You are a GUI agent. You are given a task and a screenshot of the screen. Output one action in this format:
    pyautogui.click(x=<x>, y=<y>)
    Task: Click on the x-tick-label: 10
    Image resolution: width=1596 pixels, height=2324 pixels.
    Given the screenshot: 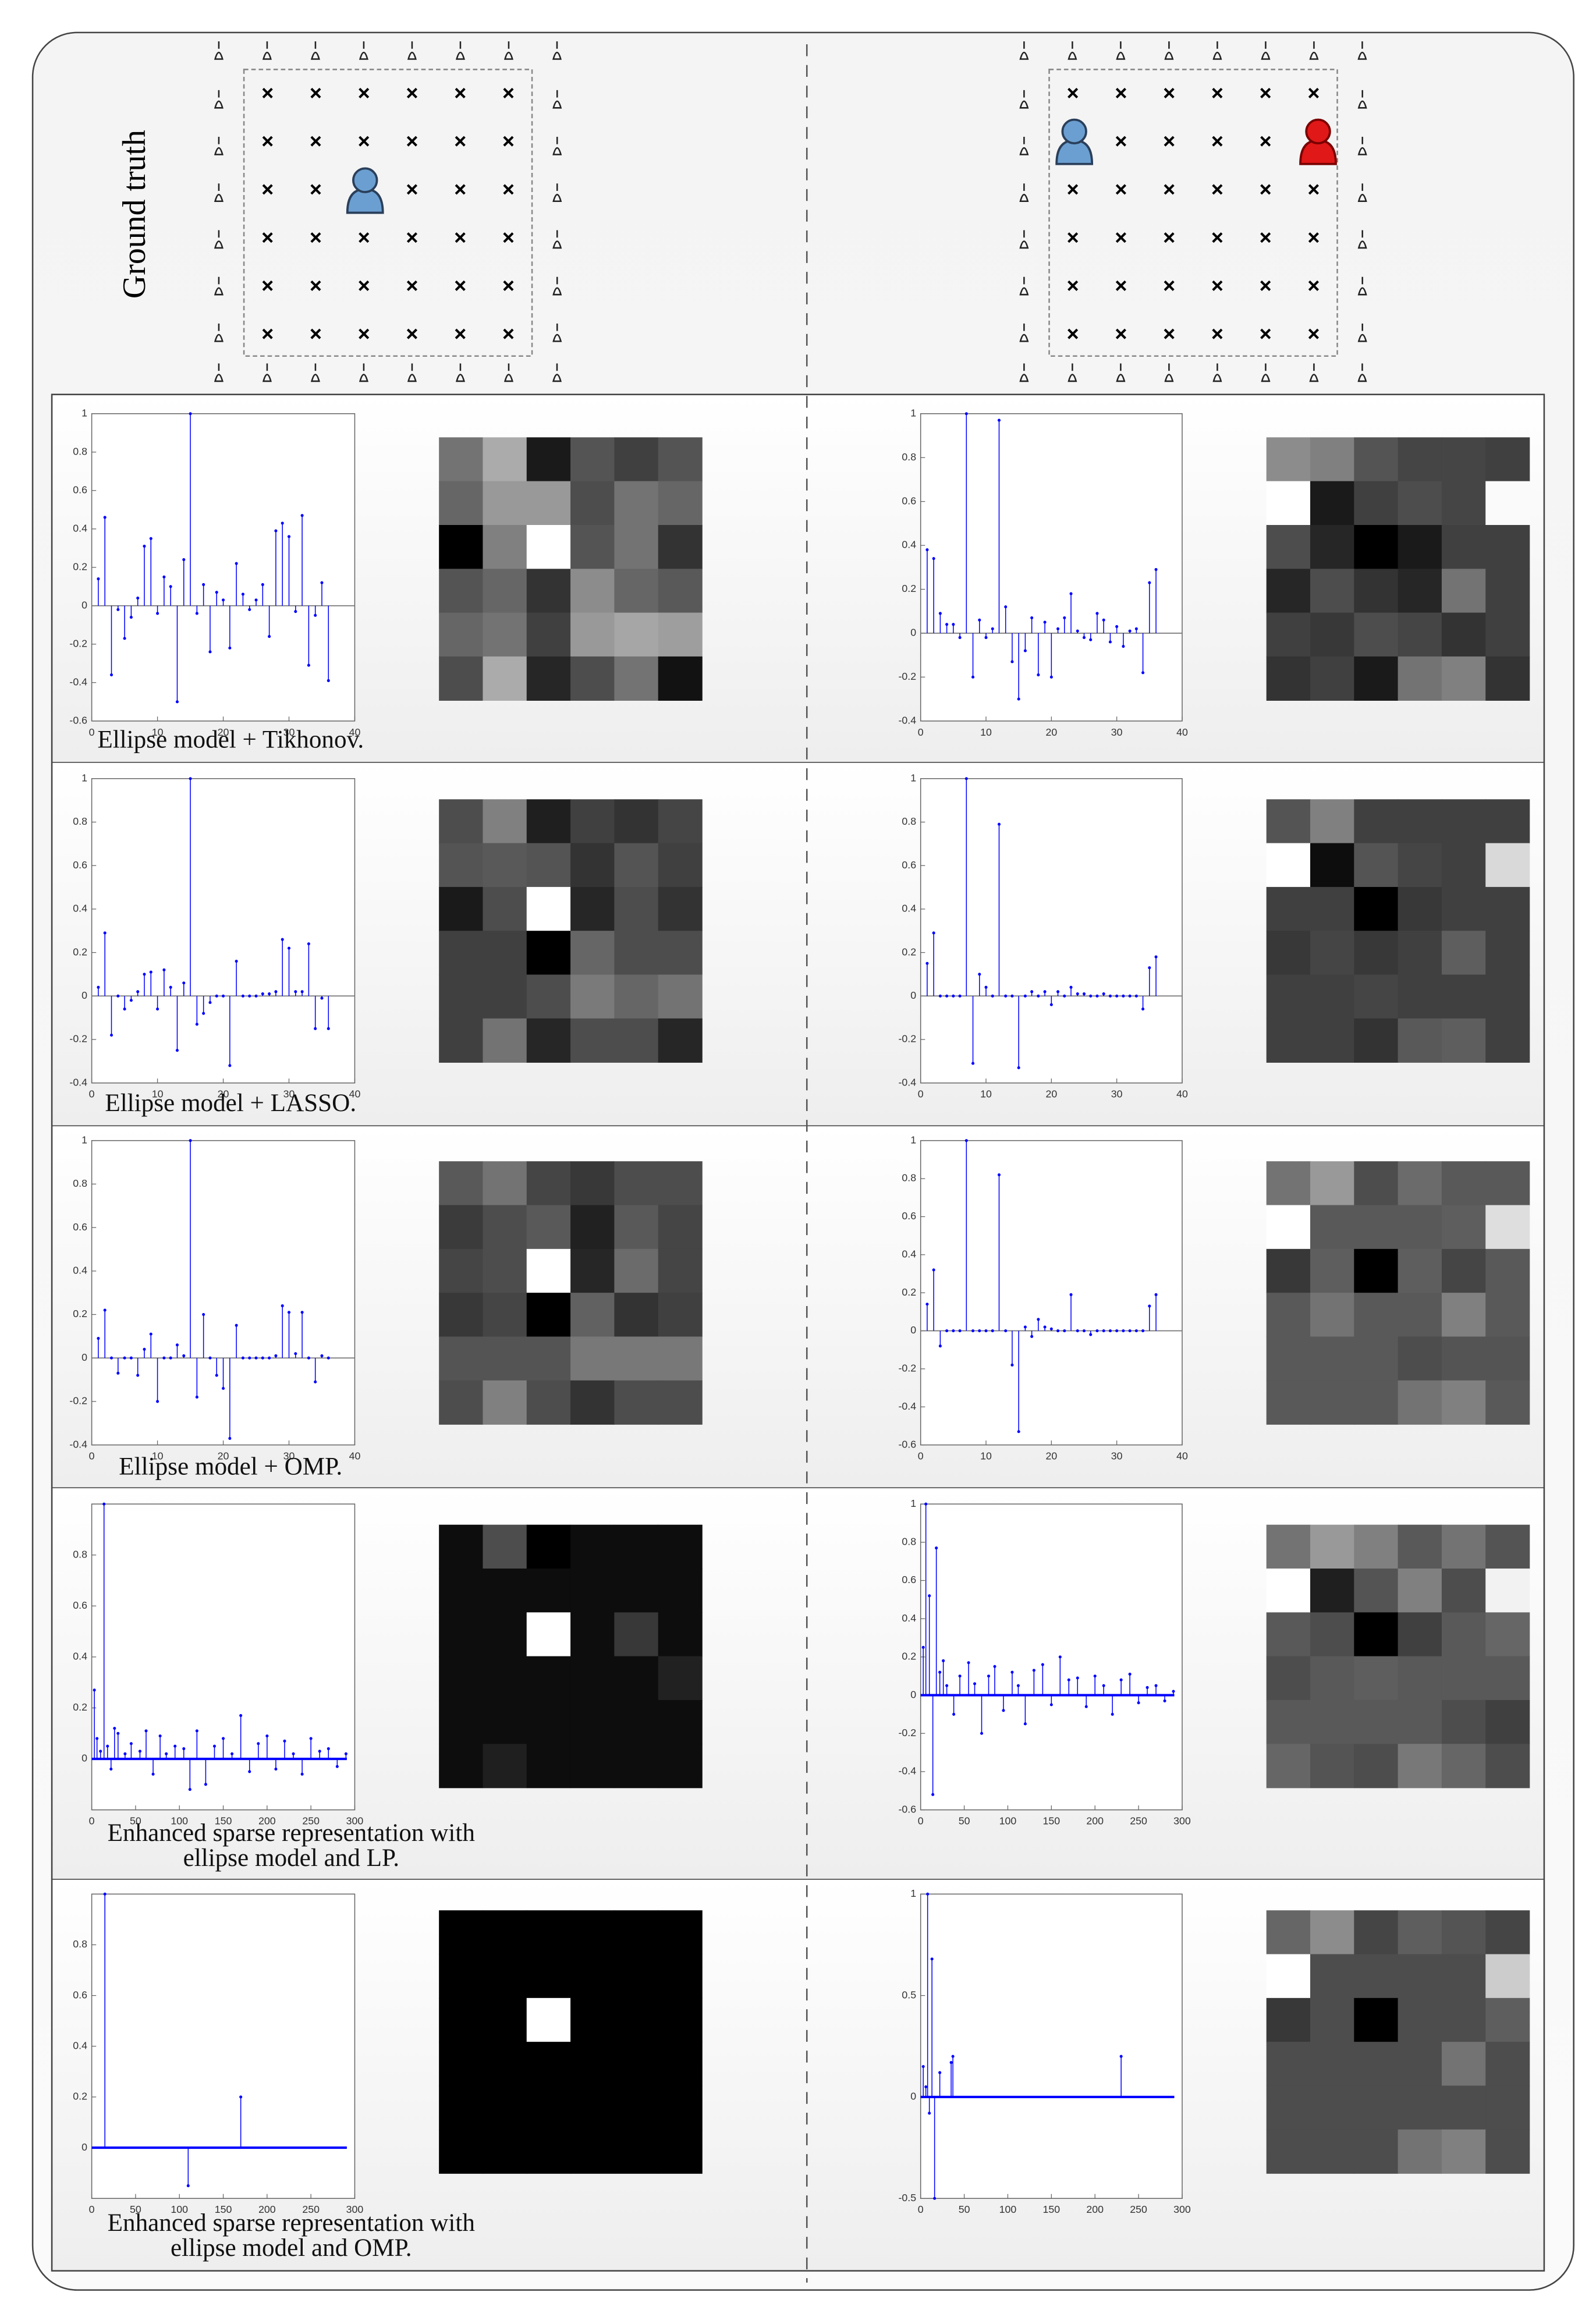 What is the action you would take?
    pyautogui.click(x=158, y=1456)
    